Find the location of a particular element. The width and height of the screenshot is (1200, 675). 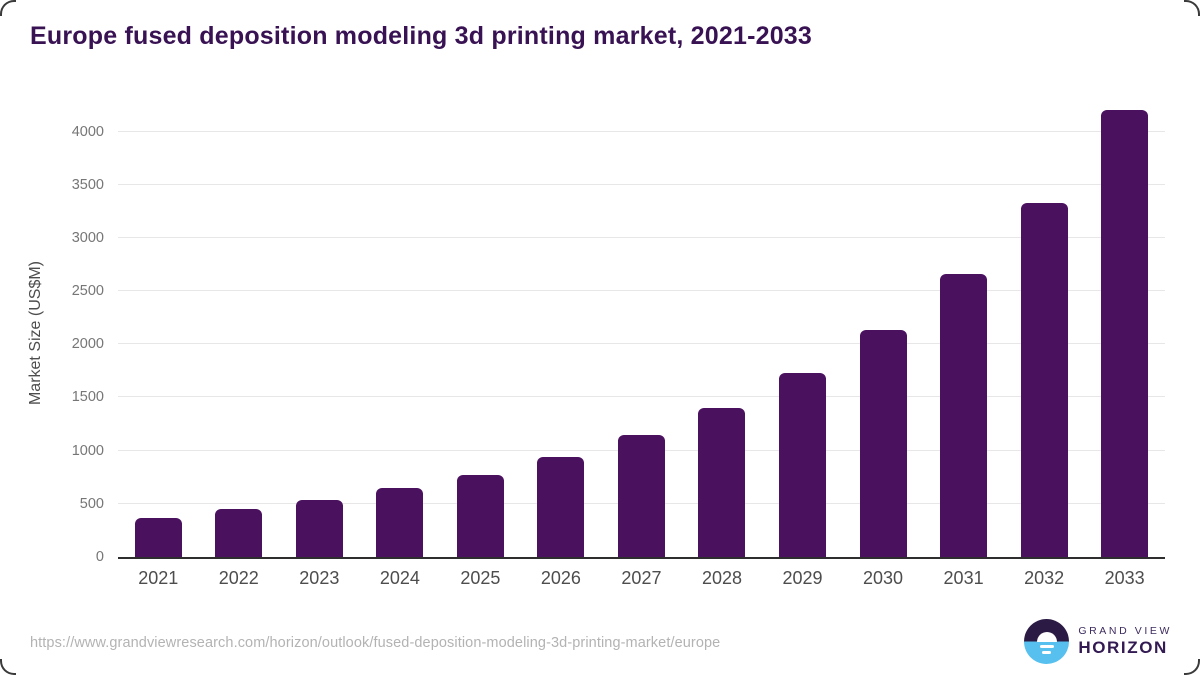

x-tick-label-2026: 2026 is located at coordinates (560, 578).